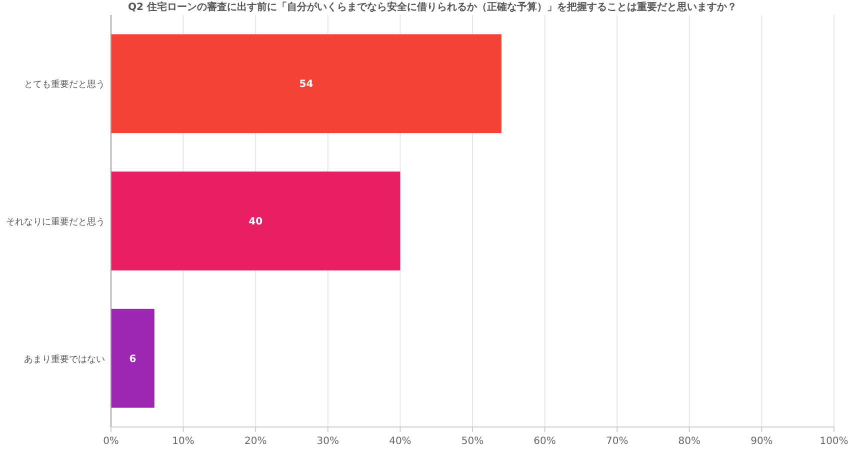 This screenshot has height=450, width=849. I want to click on x-tick-label: 30%, so click(328, 441).